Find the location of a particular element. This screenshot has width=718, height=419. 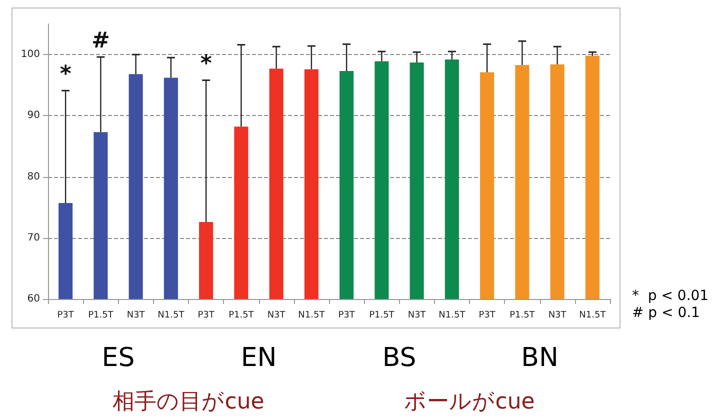

y-tick-label: 70 is located at coordinates (33, 238).